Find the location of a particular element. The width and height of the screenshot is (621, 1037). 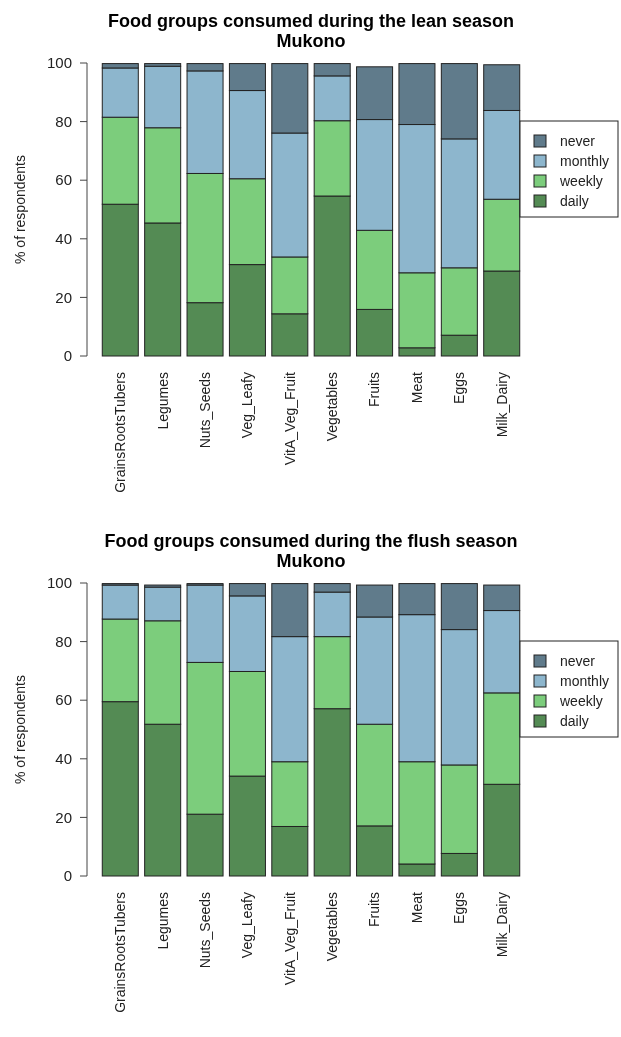

chart-title: Food groups consumed during the lean season Mukono is located at coordinates (311, 31).